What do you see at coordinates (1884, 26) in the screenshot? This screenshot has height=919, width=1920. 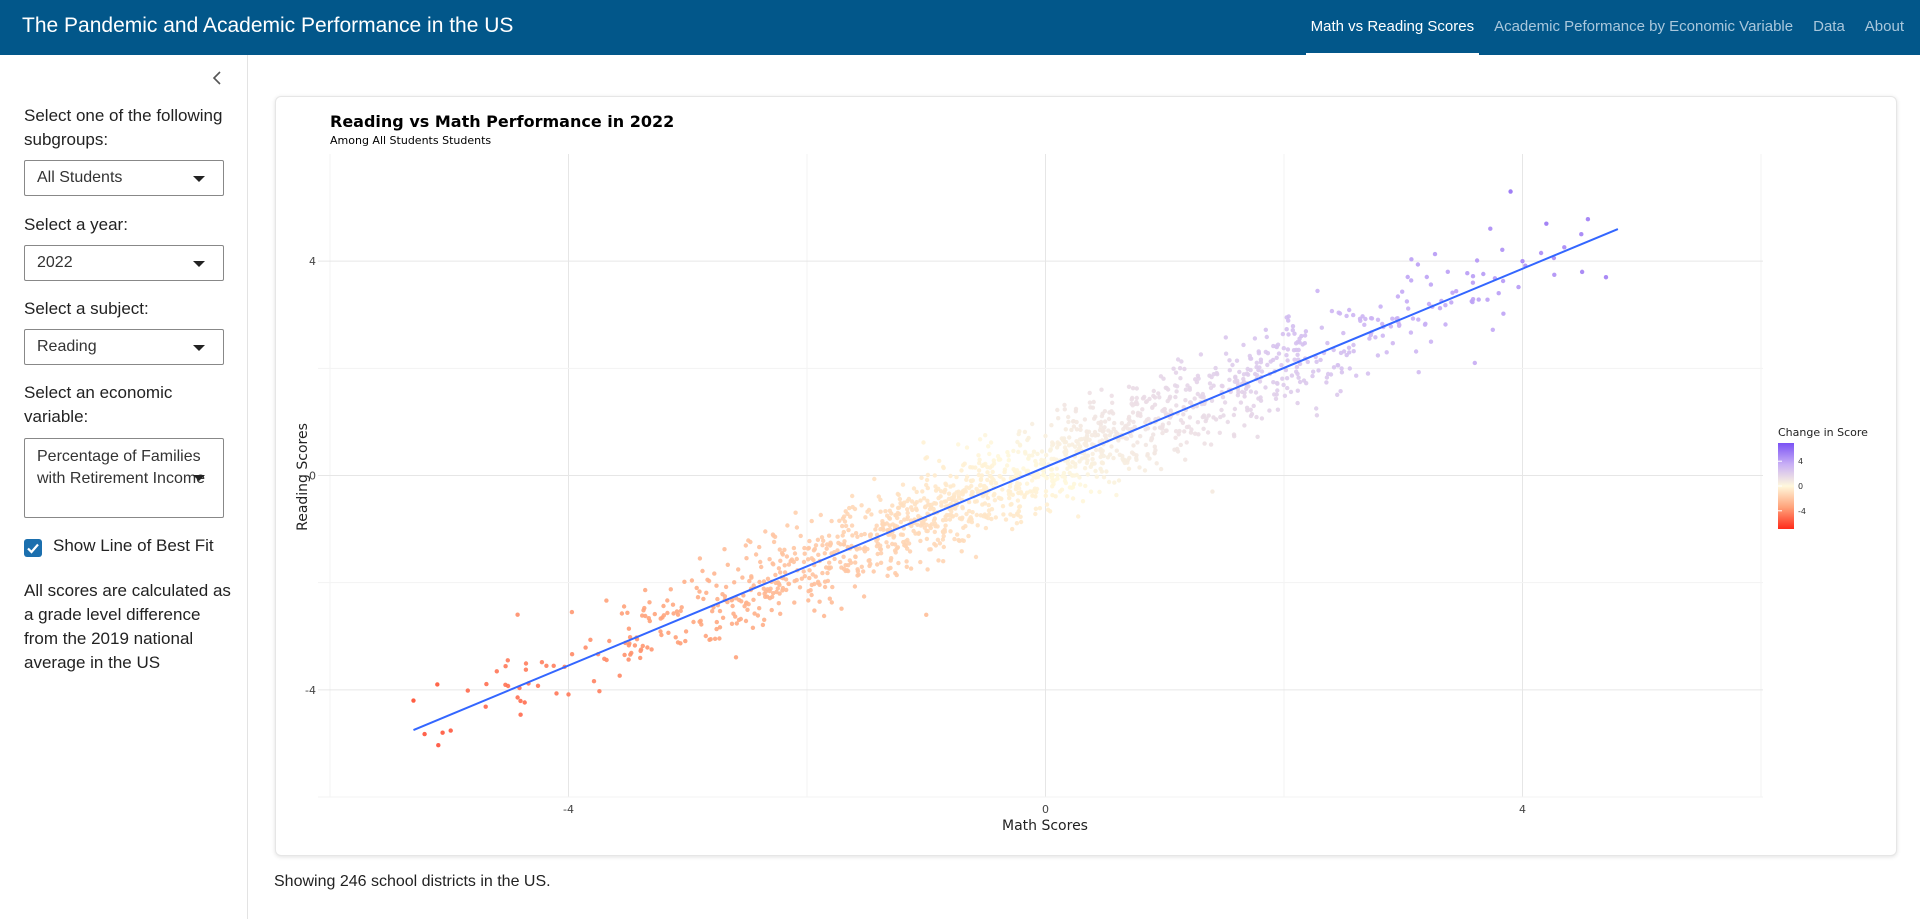 I see `tab-about: About` at bounding box center [1884, 26].